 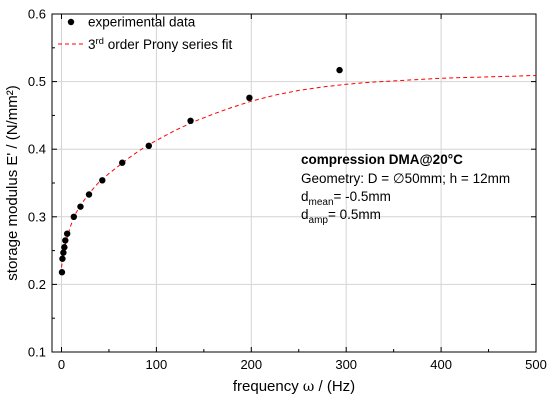 I want to click on annotation-geometry: Geometry: D = ∅50mm; h = 12mm, so click(x=405, y=178).